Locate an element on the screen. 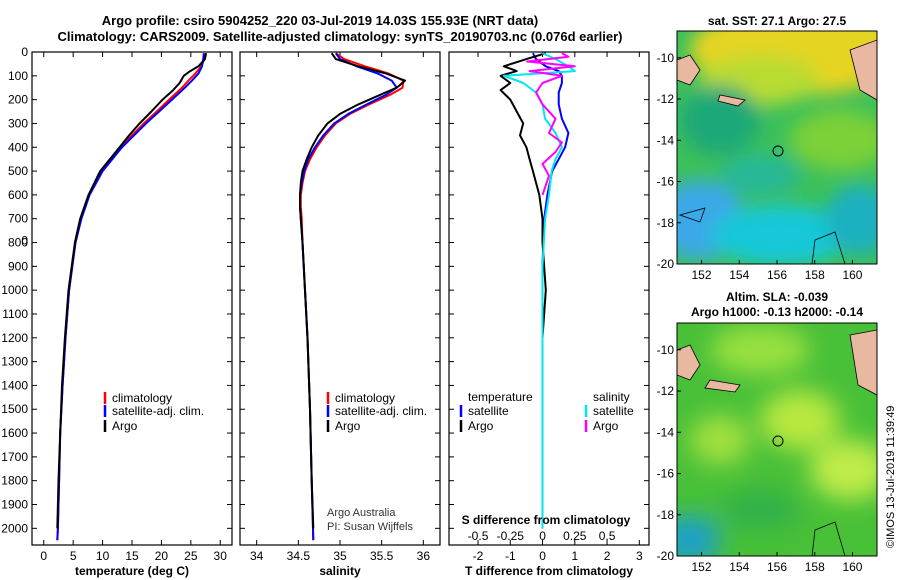 This screenshot has width=900, height=580. depth-tick-label: 1800 is located at coordinates (14, 481).